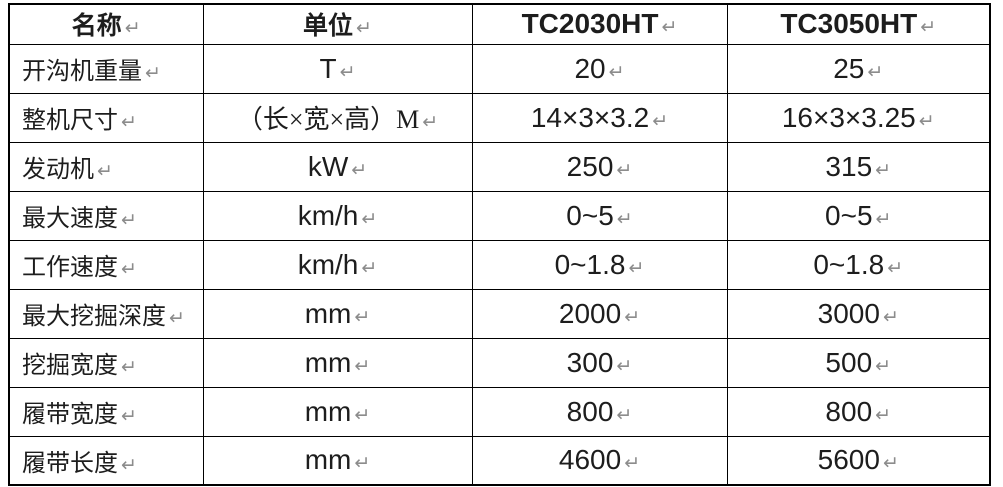 The image size is (1003, 487). I want to click on row-name-text: 工作速度, so click(70, 268).